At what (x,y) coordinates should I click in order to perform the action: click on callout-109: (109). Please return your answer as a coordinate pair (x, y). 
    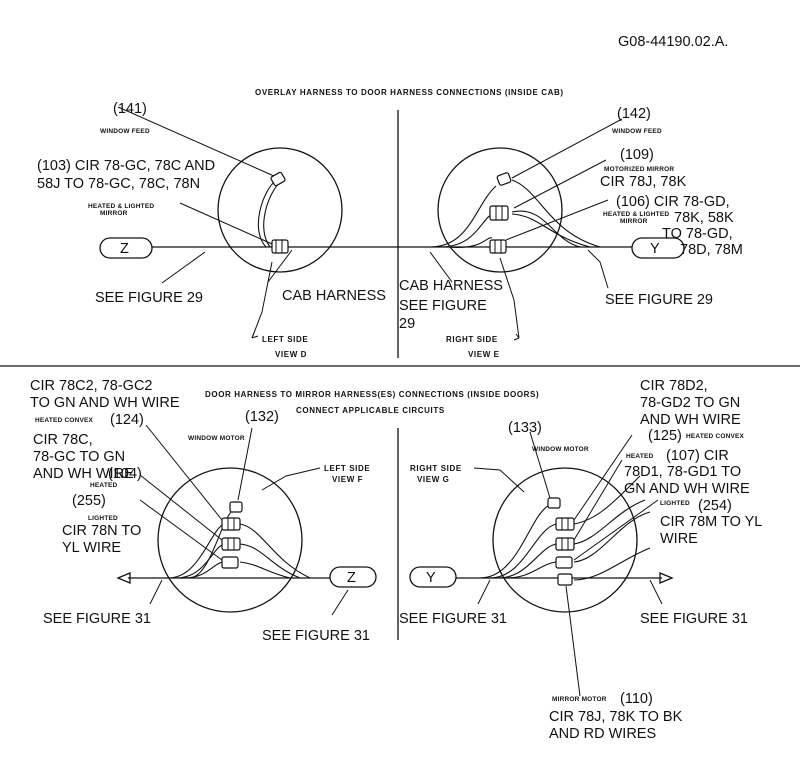
    Looking at the image, I should click on (637, 155).